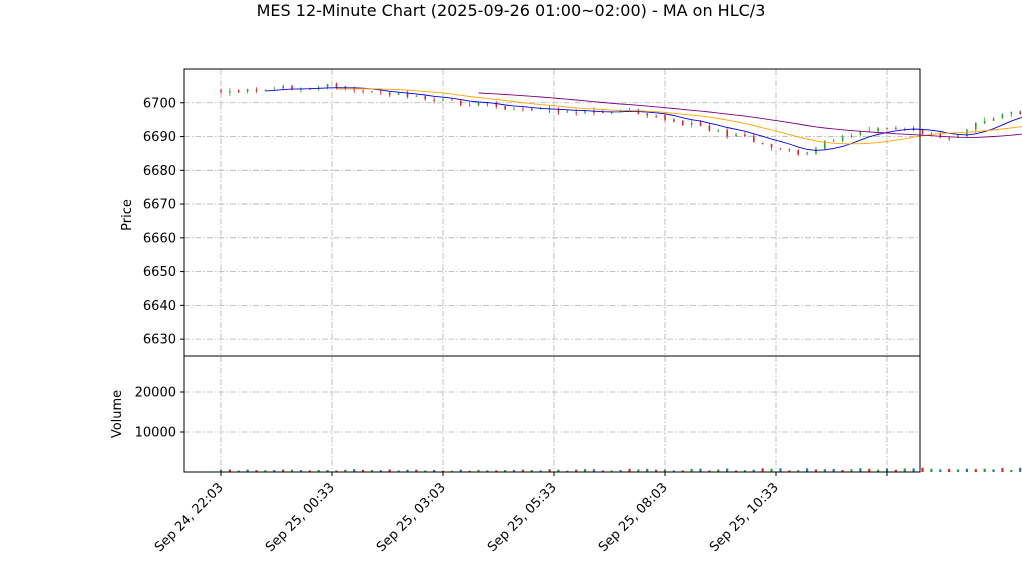  Describe the element at coordinates (159, 103) in the screenshot. I see `price-tick-label: 6700` at that location.